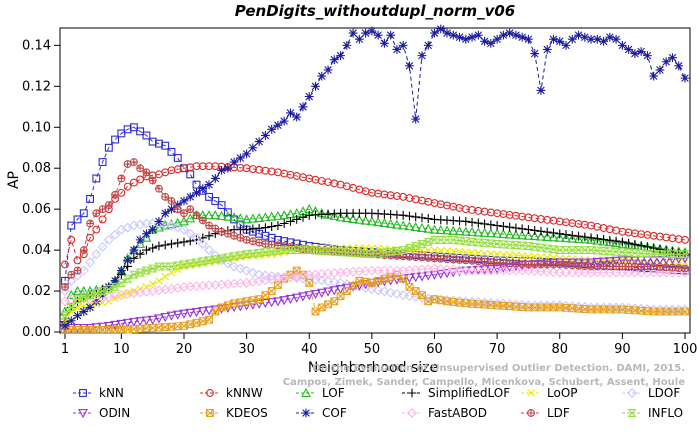  What do you see at coordinates (456, 393) in the screenshot?
I see `legend-item-simplifiedlof: SimplifiedLOF` at bounding box center [456, 393].